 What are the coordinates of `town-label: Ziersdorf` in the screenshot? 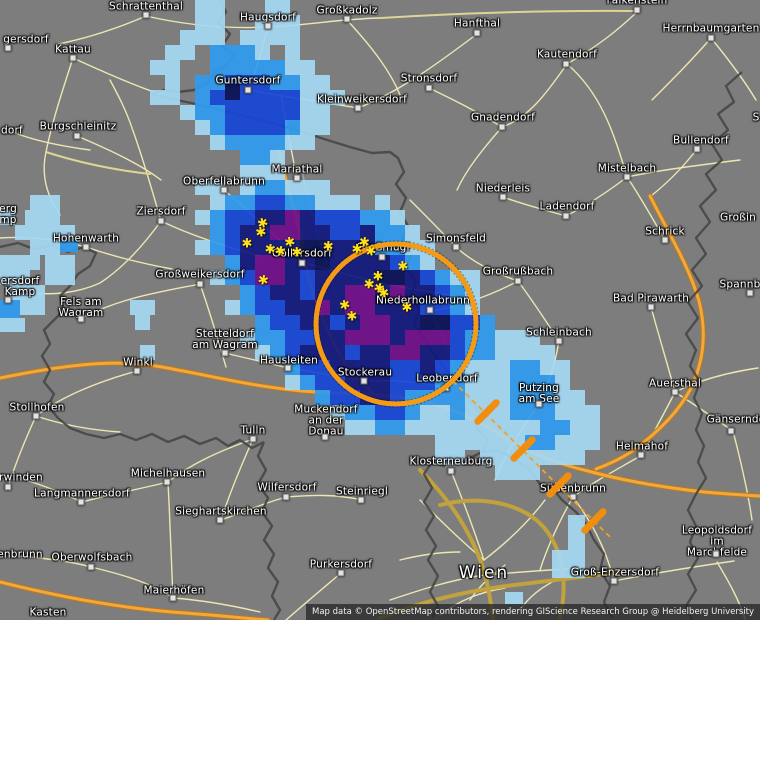 It's located at (161, 211).